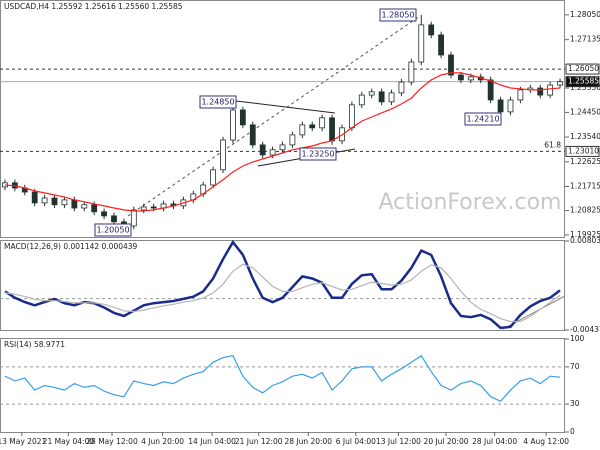  I want to click on x-tick-label: 21 May 04:00, so click(69, 441).